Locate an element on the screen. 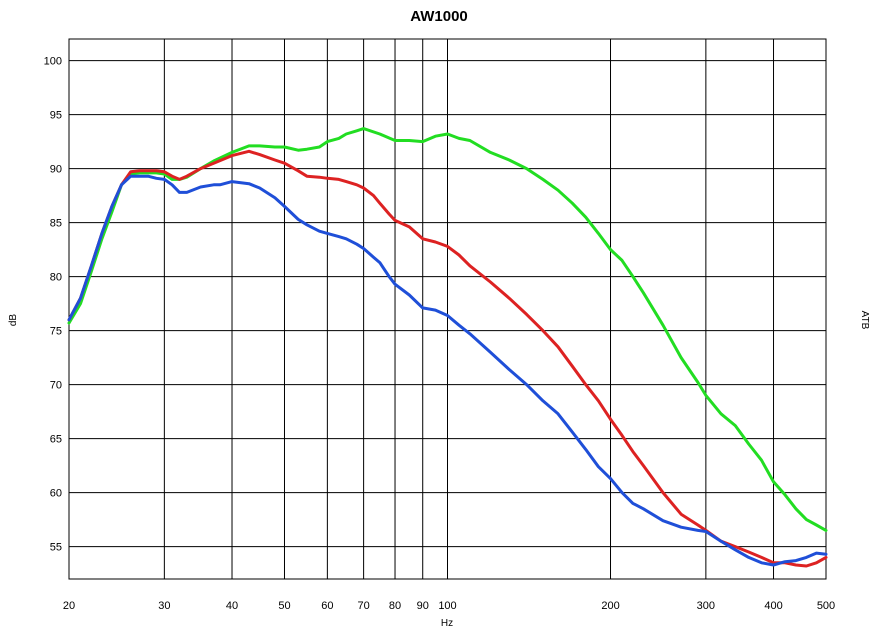 The height and width of the screenshot is (638, 878). x-tick-label: 500 is located at coordinates (826, 606).